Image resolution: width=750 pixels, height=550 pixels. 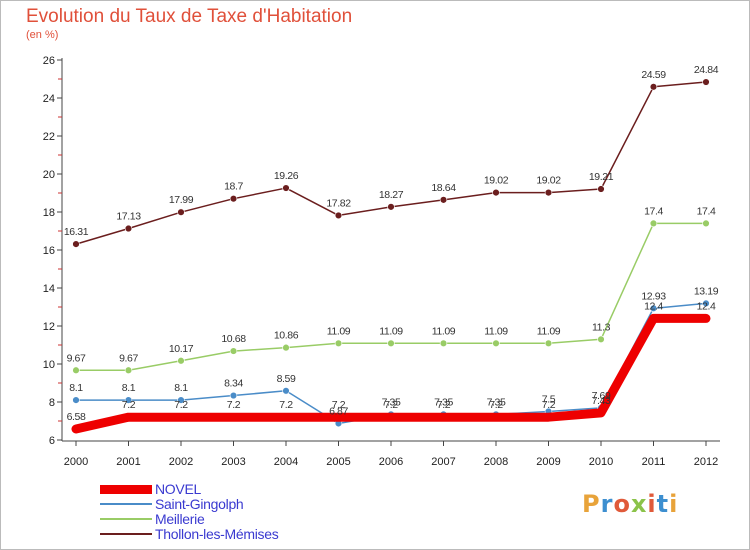 I want to click on data-label: 7.69, so click(x=601, y=396).